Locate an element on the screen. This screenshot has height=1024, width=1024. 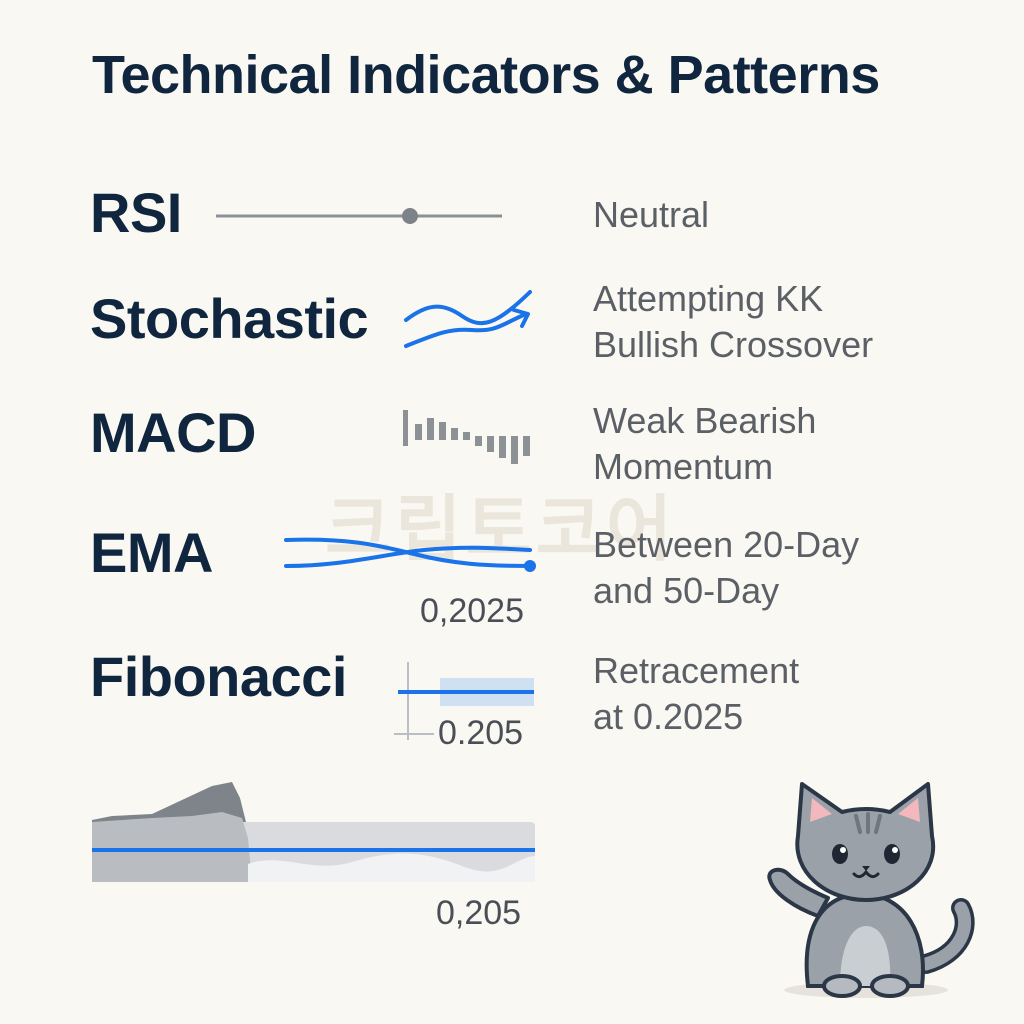
indicator-status-rsi: Neutral is located at coordinates (651, 214).